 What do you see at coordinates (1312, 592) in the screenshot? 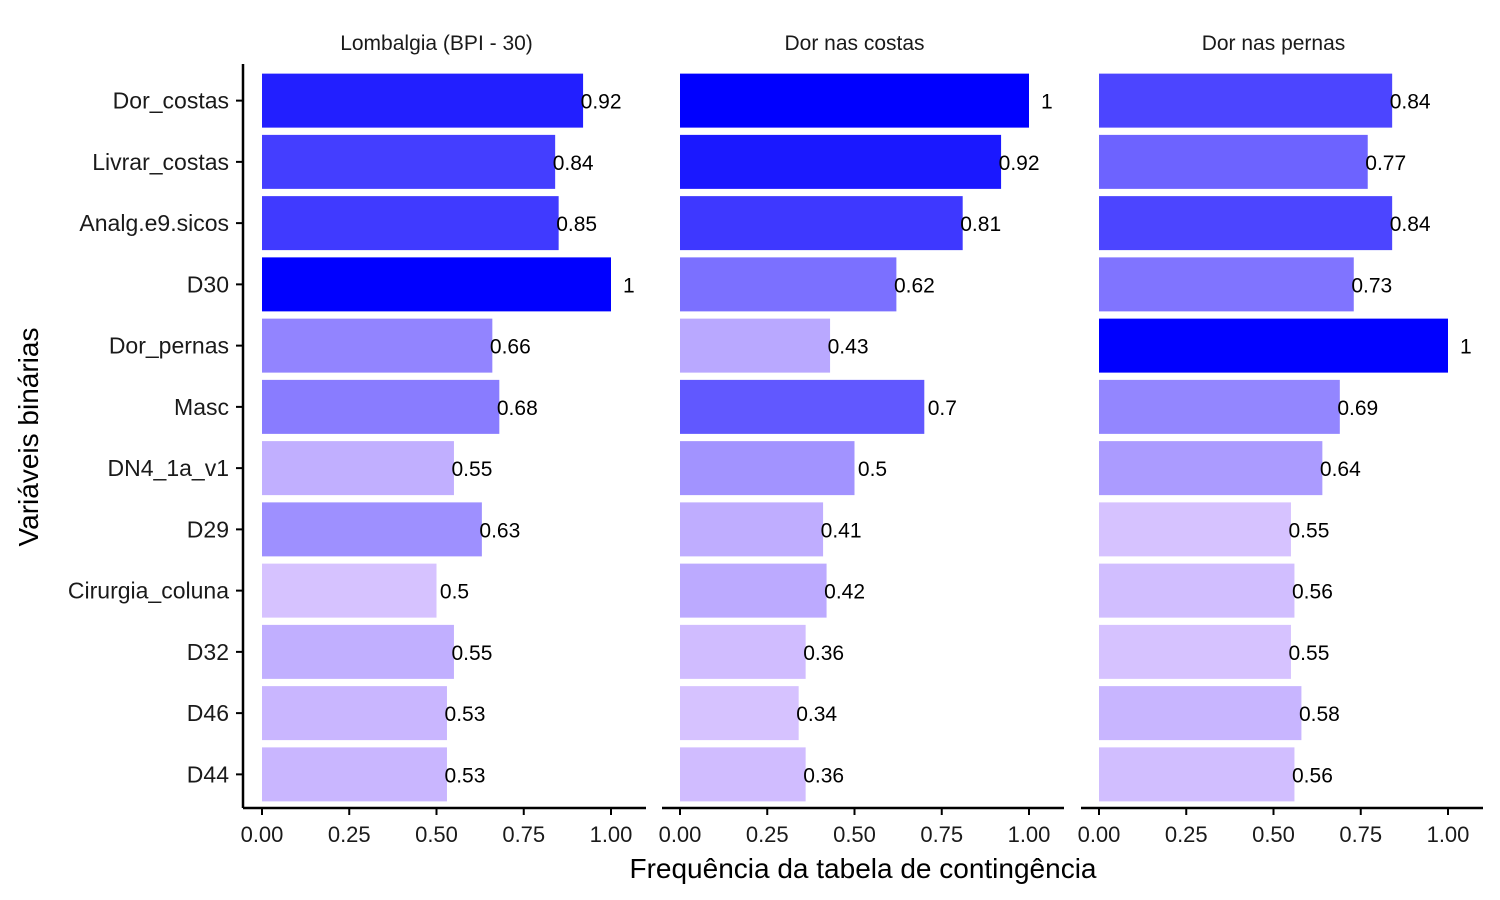
I see `value-label: 0.56` at bounding box center [1312, 592].